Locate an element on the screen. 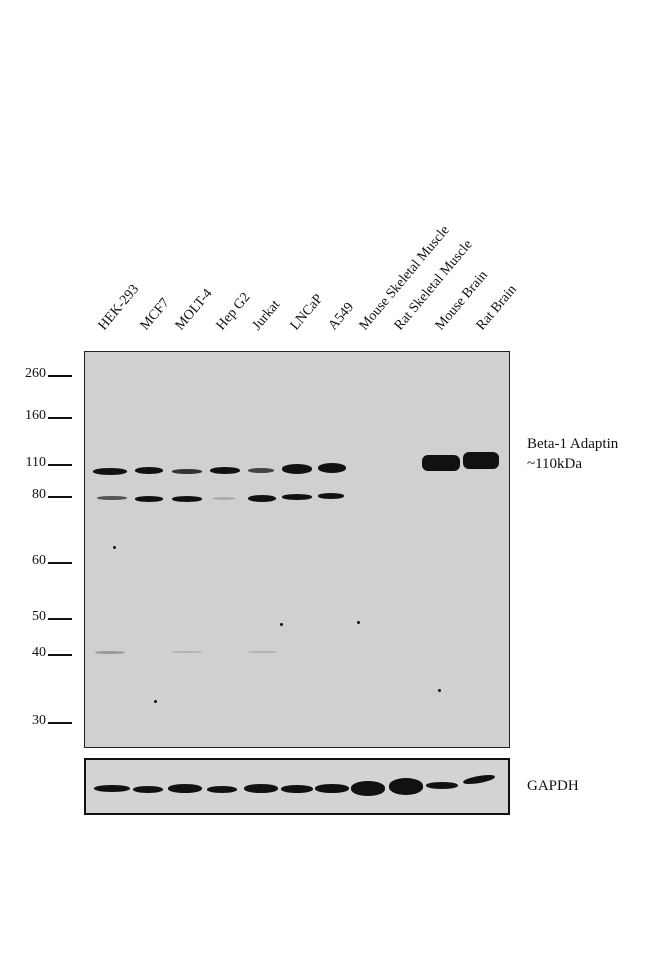 This screenshot has height=978, width=650. target-size: ~110kDa is located at coordinates (555, 464).